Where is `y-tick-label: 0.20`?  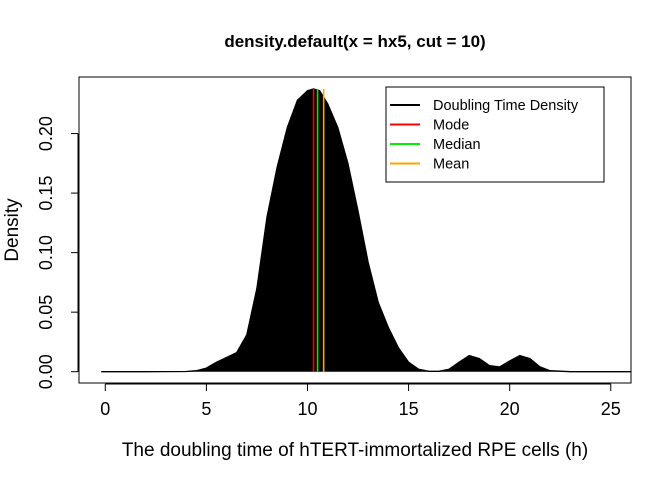 y-tick-label: 0.20 is located at coordinates (46, 133).